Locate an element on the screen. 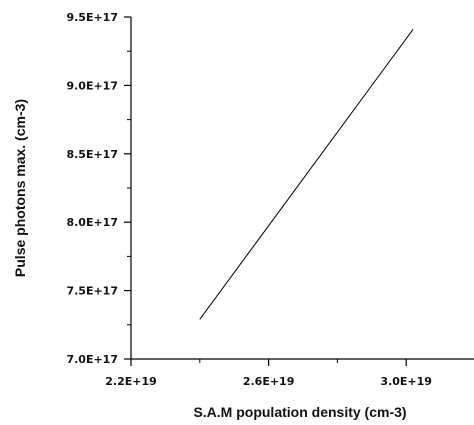 The image size is (474, 425). y-tick-label: 9.5E+17 is located at coordinates (92, 17).